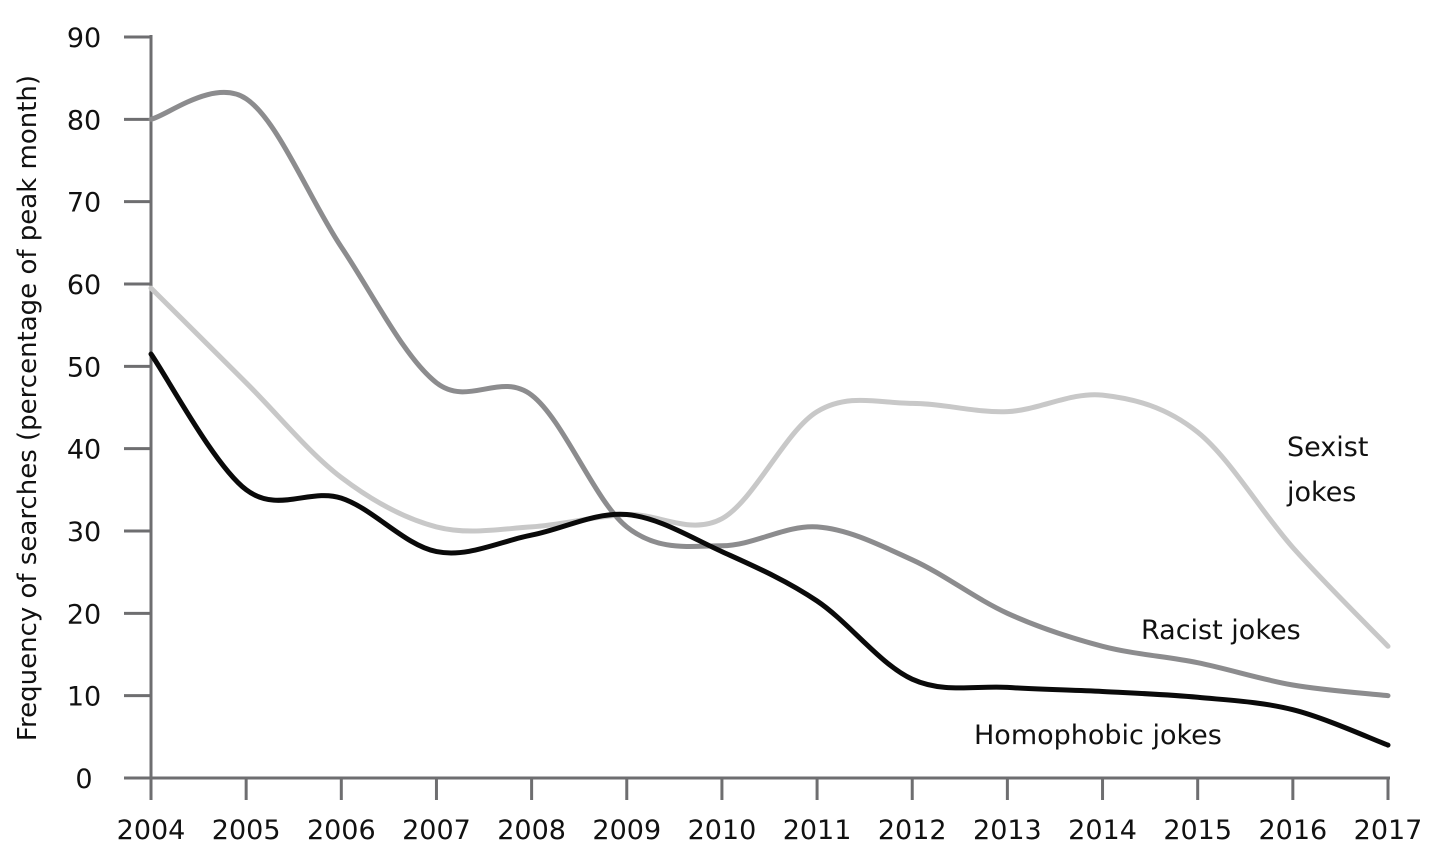 The width and height of the screenshot is (1429, 855). Describe the element at coordinates (84, 697) in the screenshot. I see `y-tick-label: 10` at that location.